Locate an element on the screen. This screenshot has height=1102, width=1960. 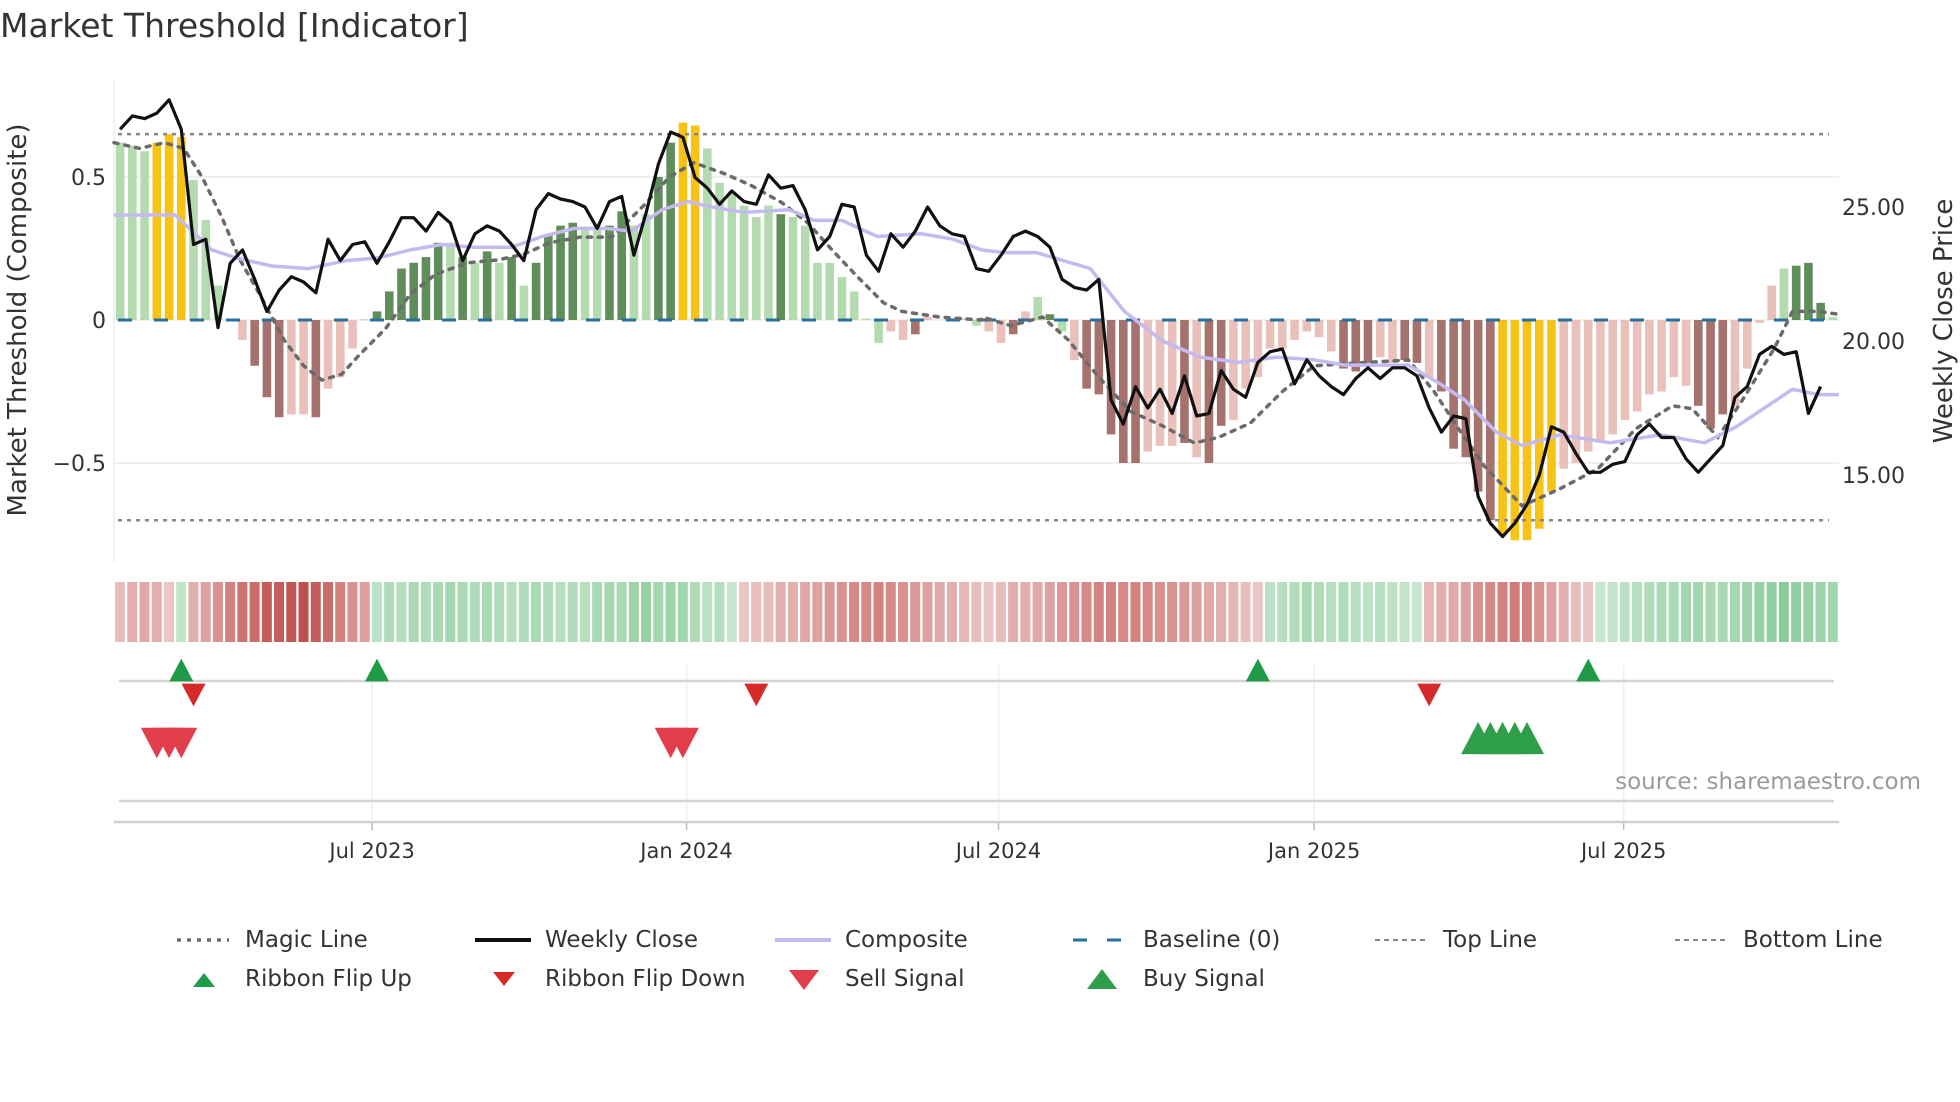
legend-label: Buy Signal is located at coordinates (1204, 979).